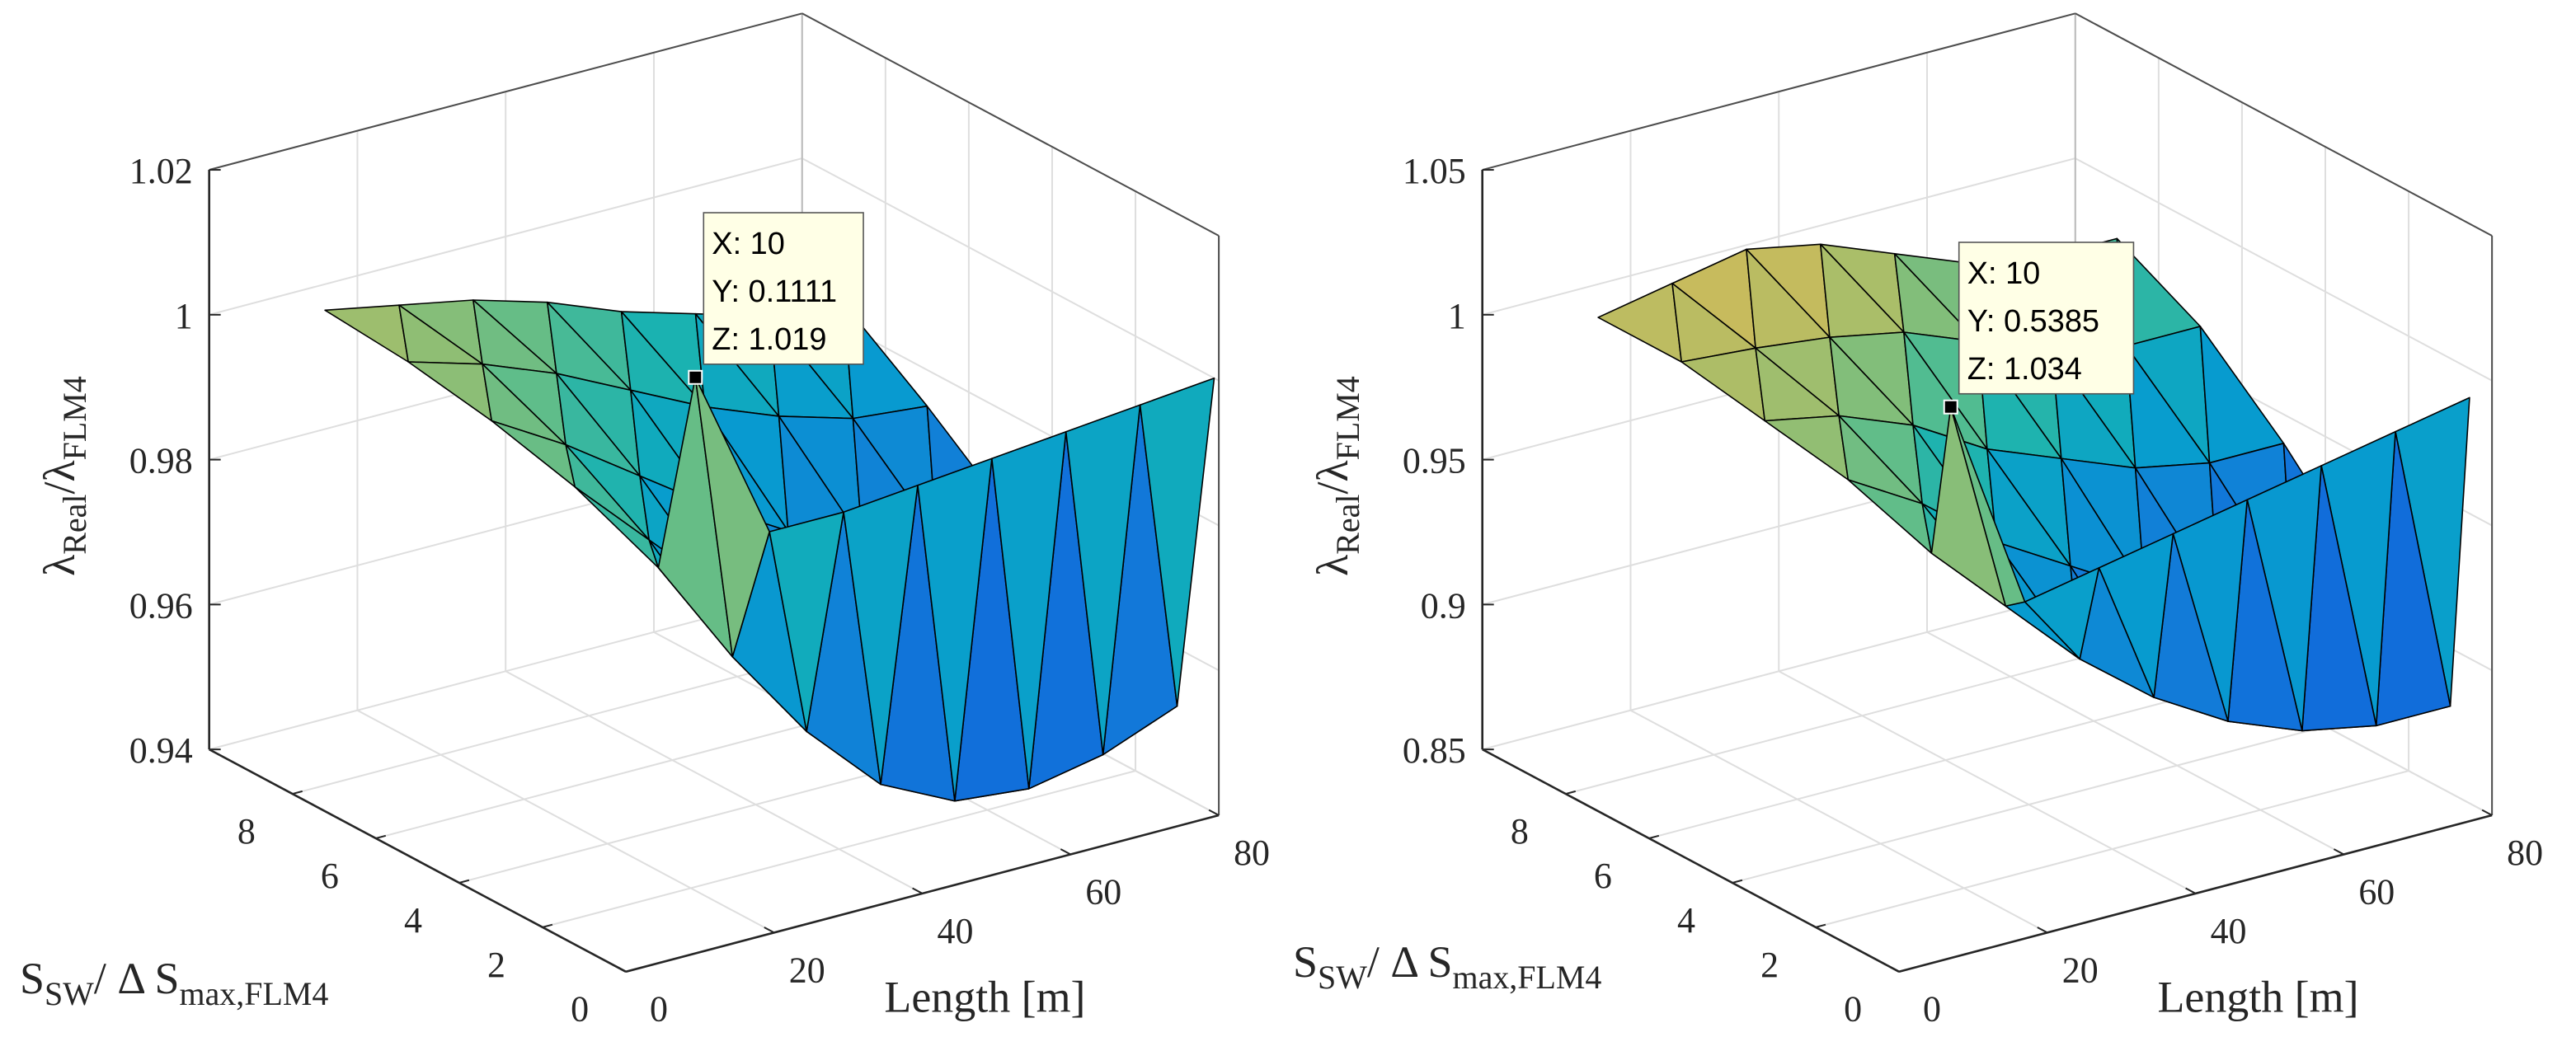 This screenshot has height=1051, width=2576. Describe the element at coordinates (769, 339) in the screenshot. I see `datatip-label: Z: 1.019` at that location.